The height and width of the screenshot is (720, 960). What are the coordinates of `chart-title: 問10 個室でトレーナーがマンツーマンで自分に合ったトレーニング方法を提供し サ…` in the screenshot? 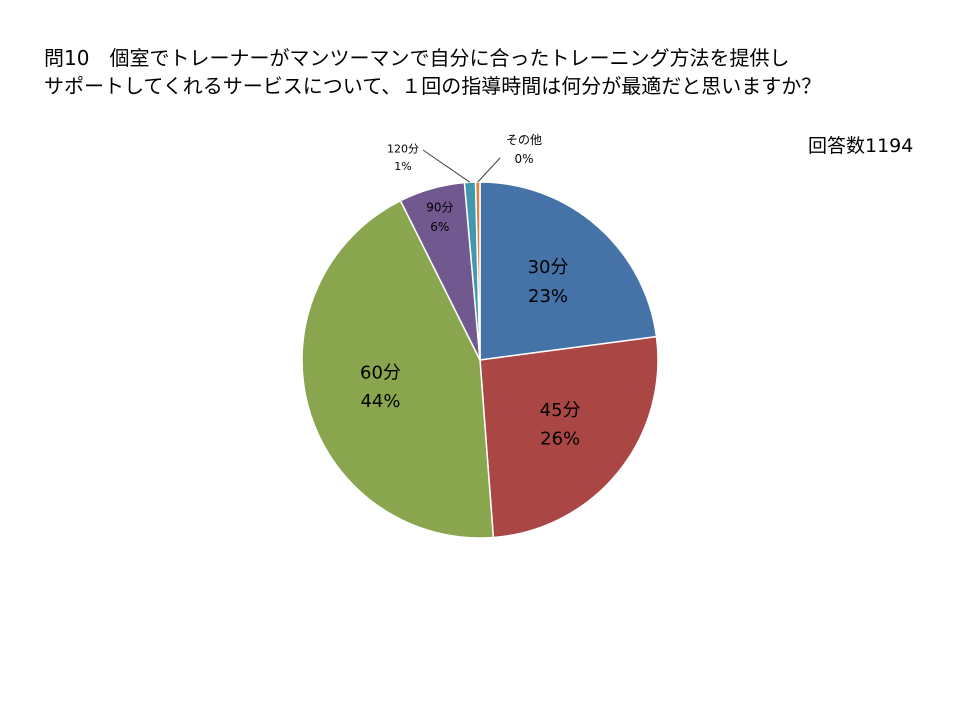 It's located at (484, 72).